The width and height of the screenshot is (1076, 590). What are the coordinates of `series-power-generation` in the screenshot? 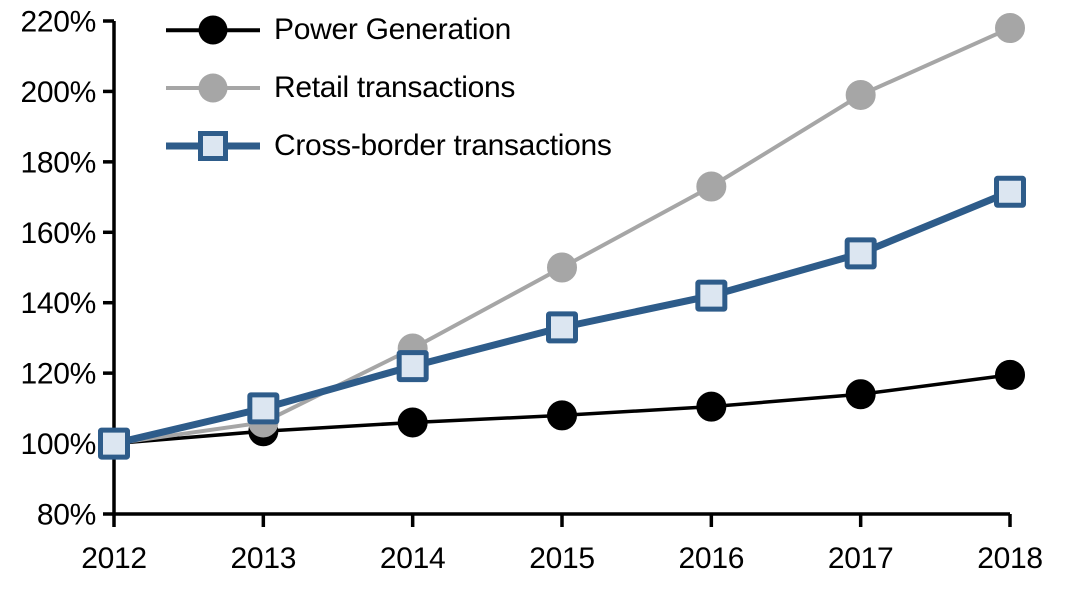 It's located at (562, 409).